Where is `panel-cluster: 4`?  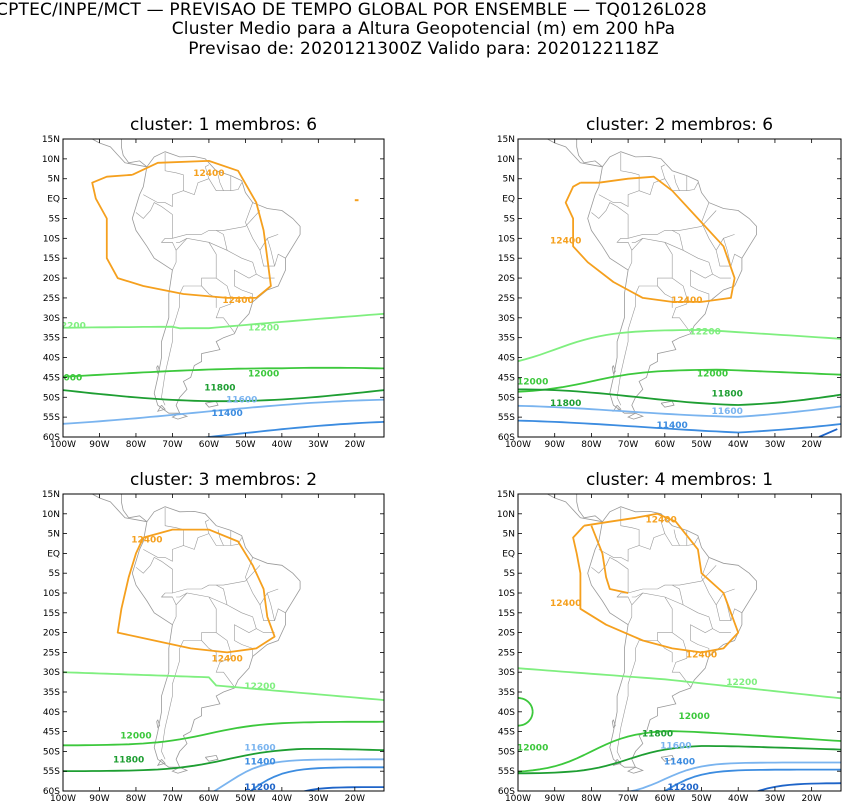 panel-cluster: 4 is located at coordinates (663, 480).